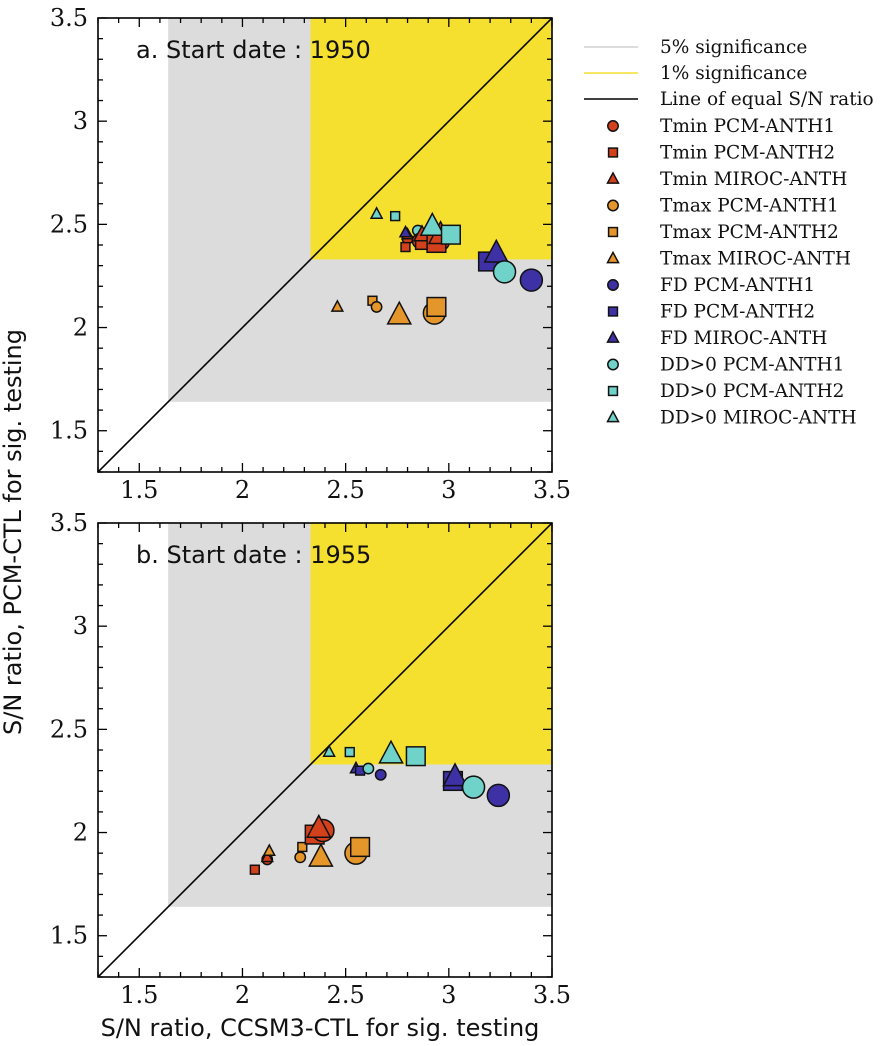 The height and width of the screenshot is (1046, 880). What do you see at coordinates (755, 259) in the screenshot?
I see `legend-label: Tmax MIROC-ANTH` at bounding box center [755, 259].